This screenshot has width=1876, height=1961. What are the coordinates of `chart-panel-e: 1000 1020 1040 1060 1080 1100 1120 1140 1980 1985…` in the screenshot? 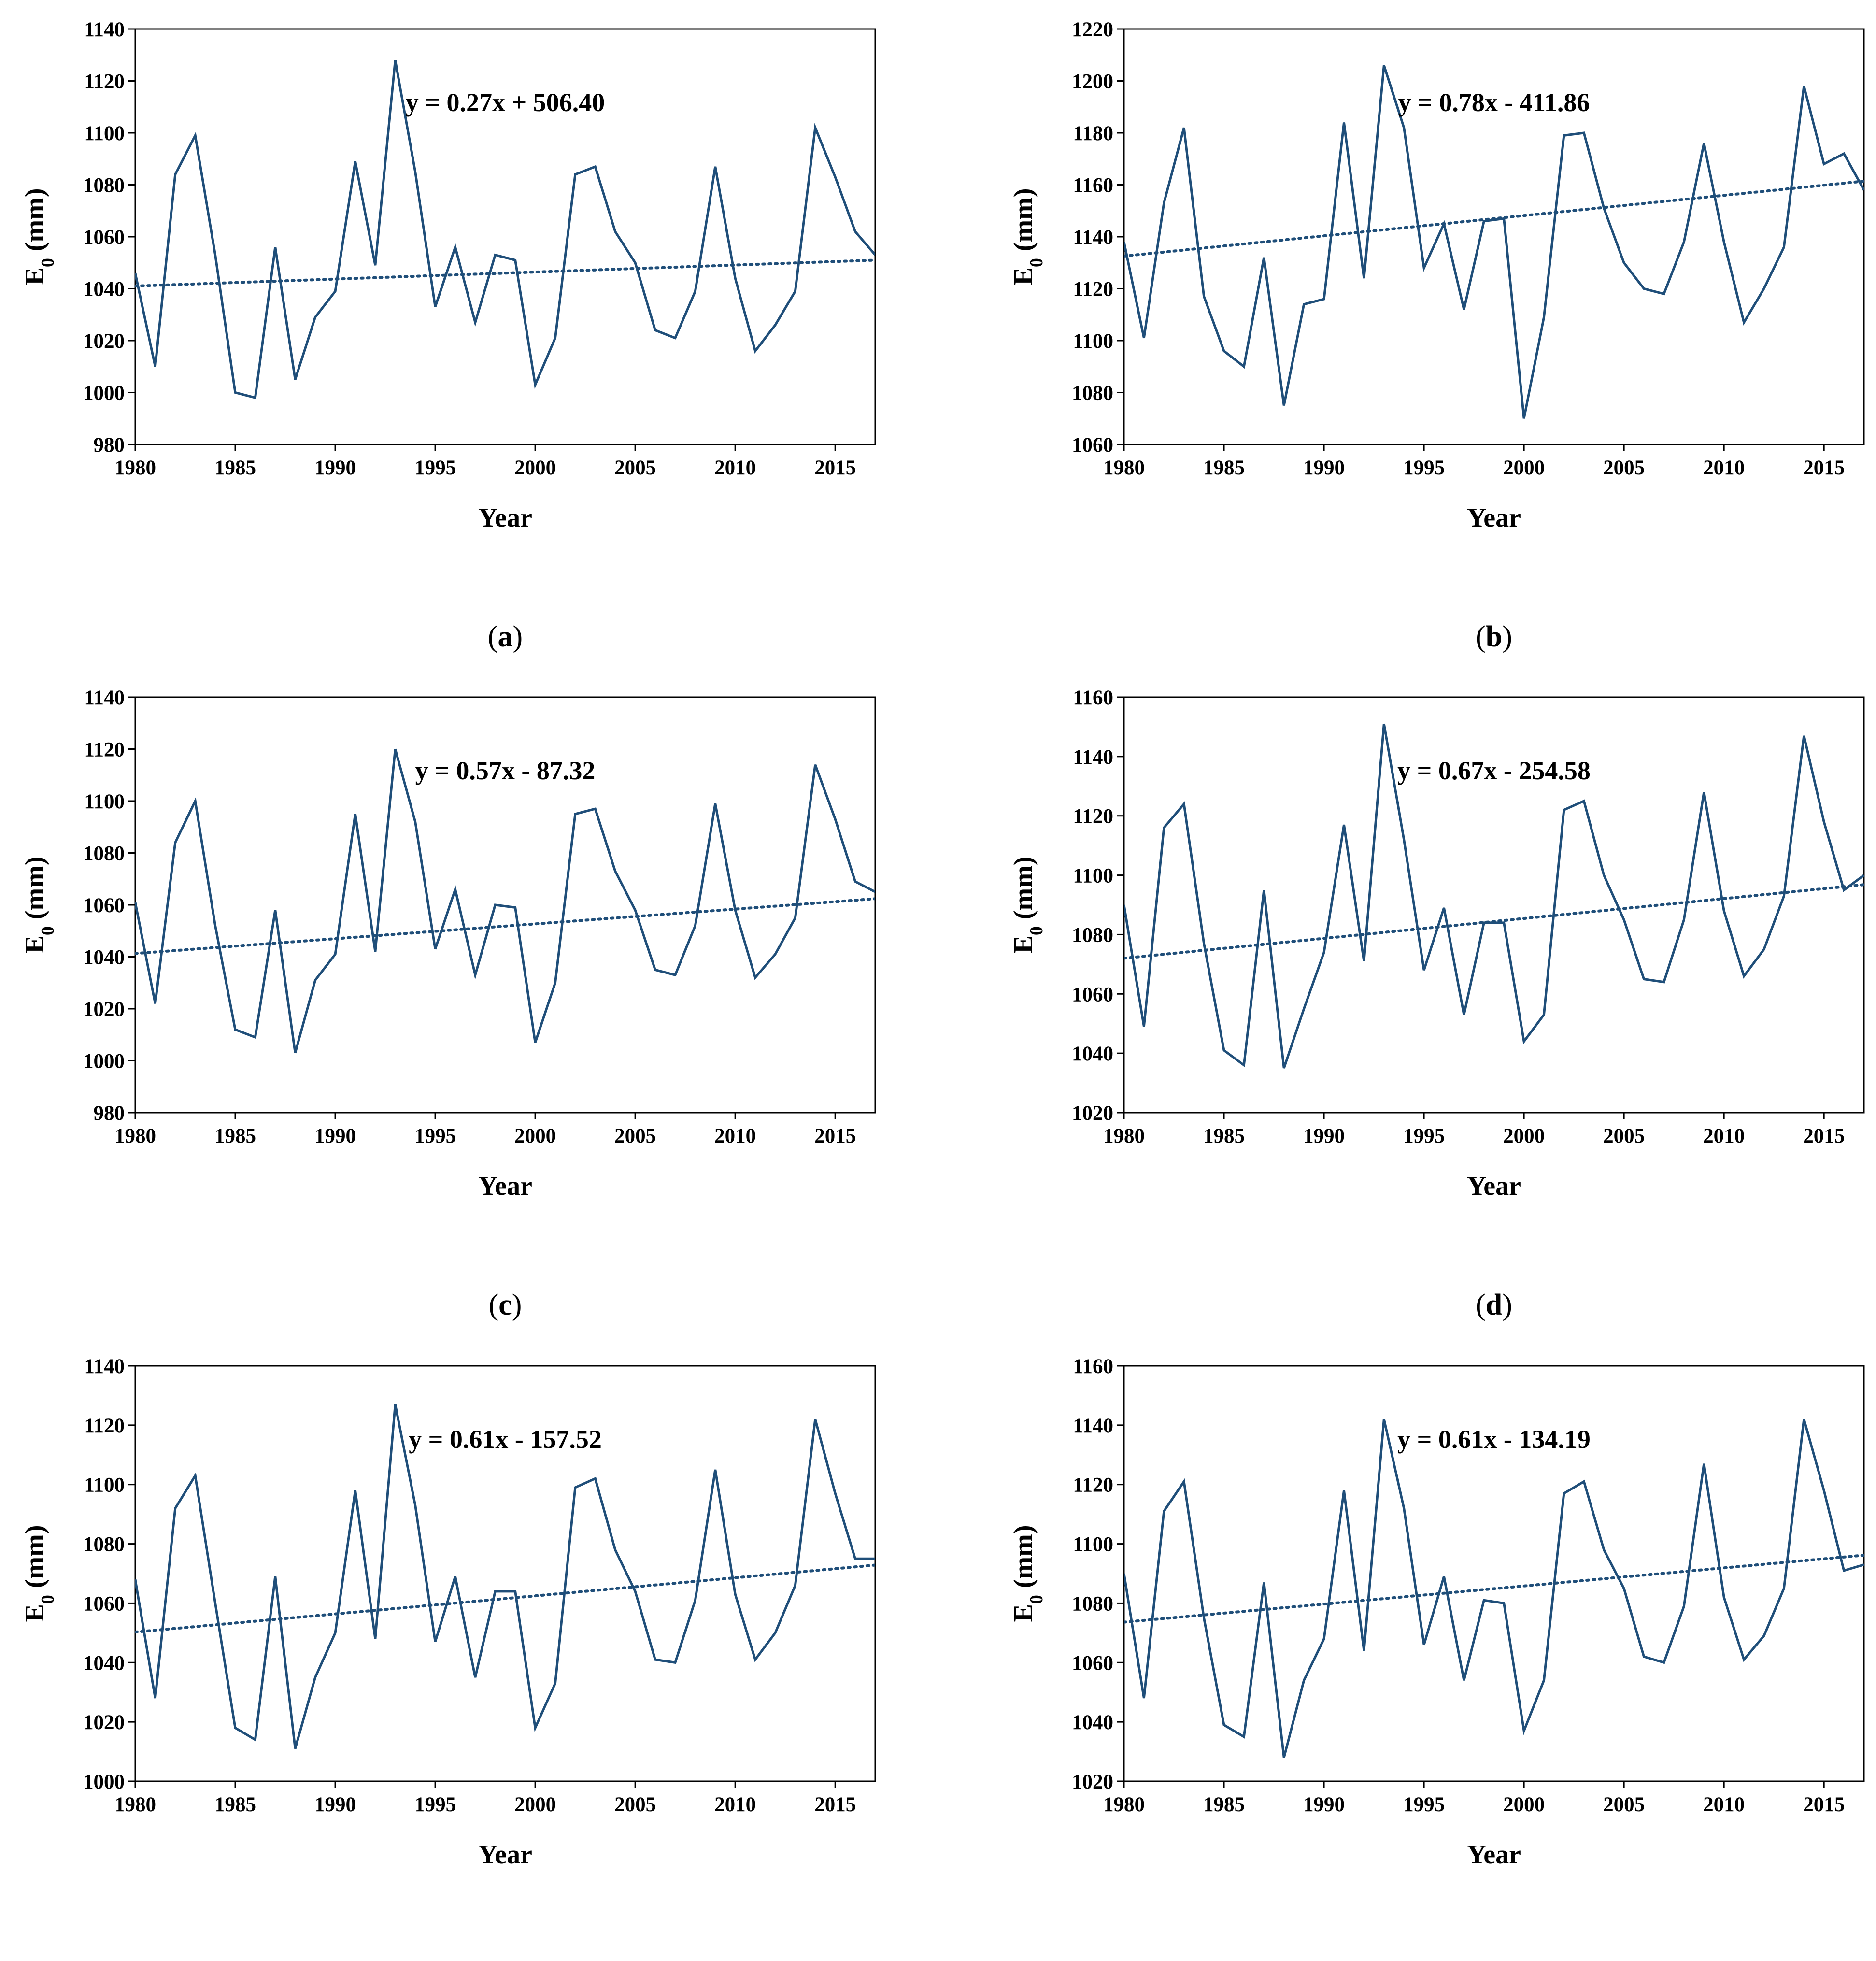 It's located at (448, 1658).